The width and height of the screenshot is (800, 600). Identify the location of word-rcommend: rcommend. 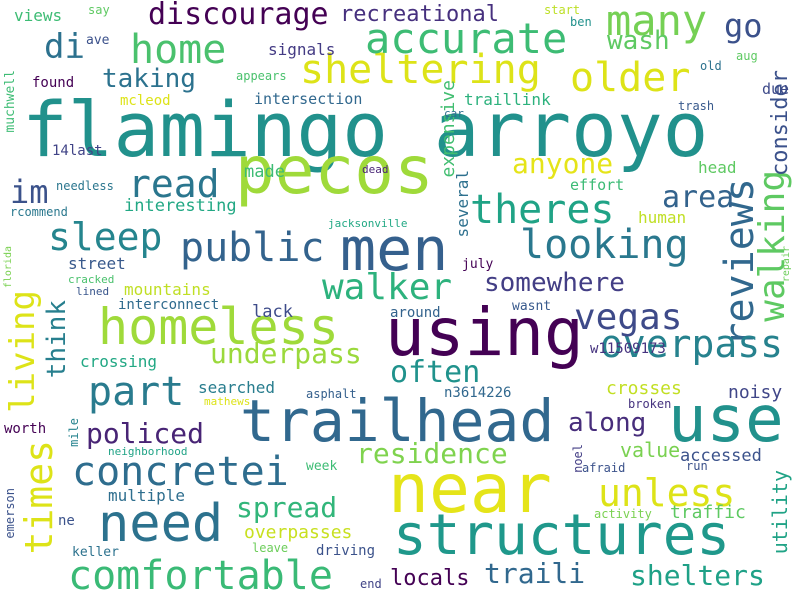
(39, 212).